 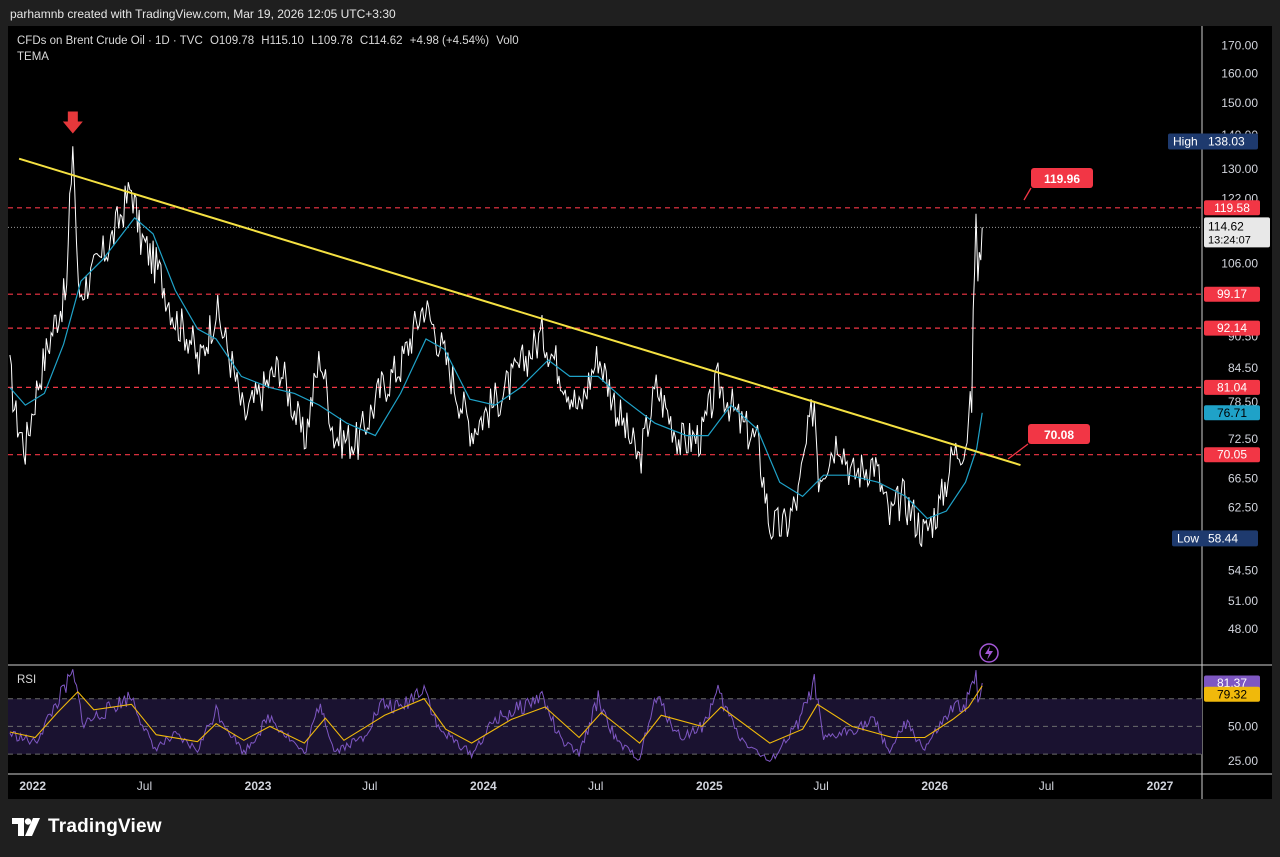 I want to click on rsi-ma-tag-bg, so click(x=1232, y=694).